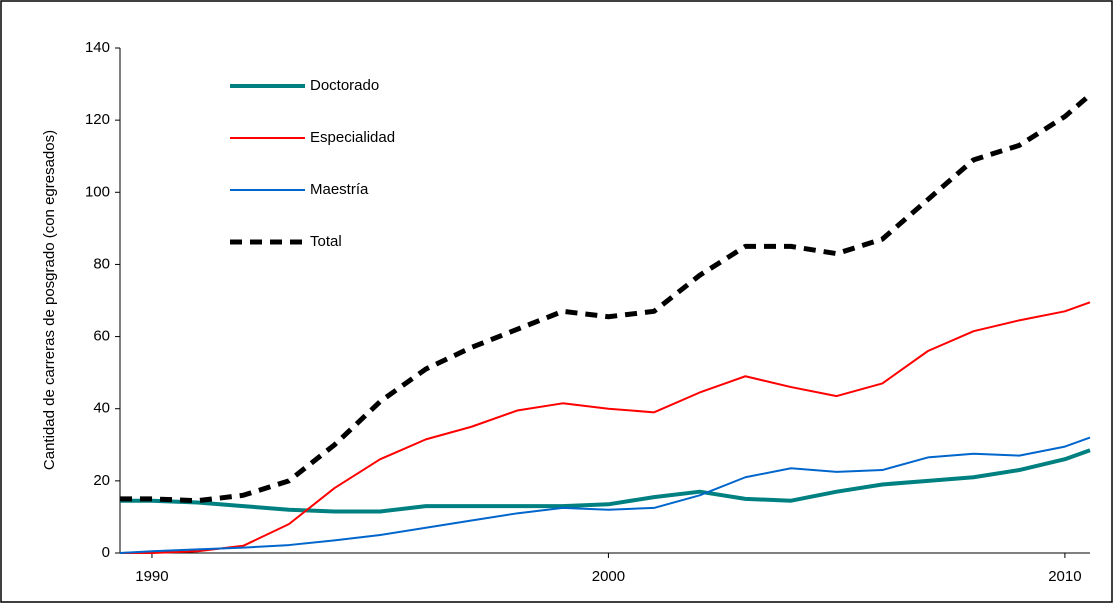 This screenshot has width=1113, height=603. What do you see at coordinates (151, 576) in the screenshot?
I see `x-tick-label: 1990` at bounding box center [151, 576].